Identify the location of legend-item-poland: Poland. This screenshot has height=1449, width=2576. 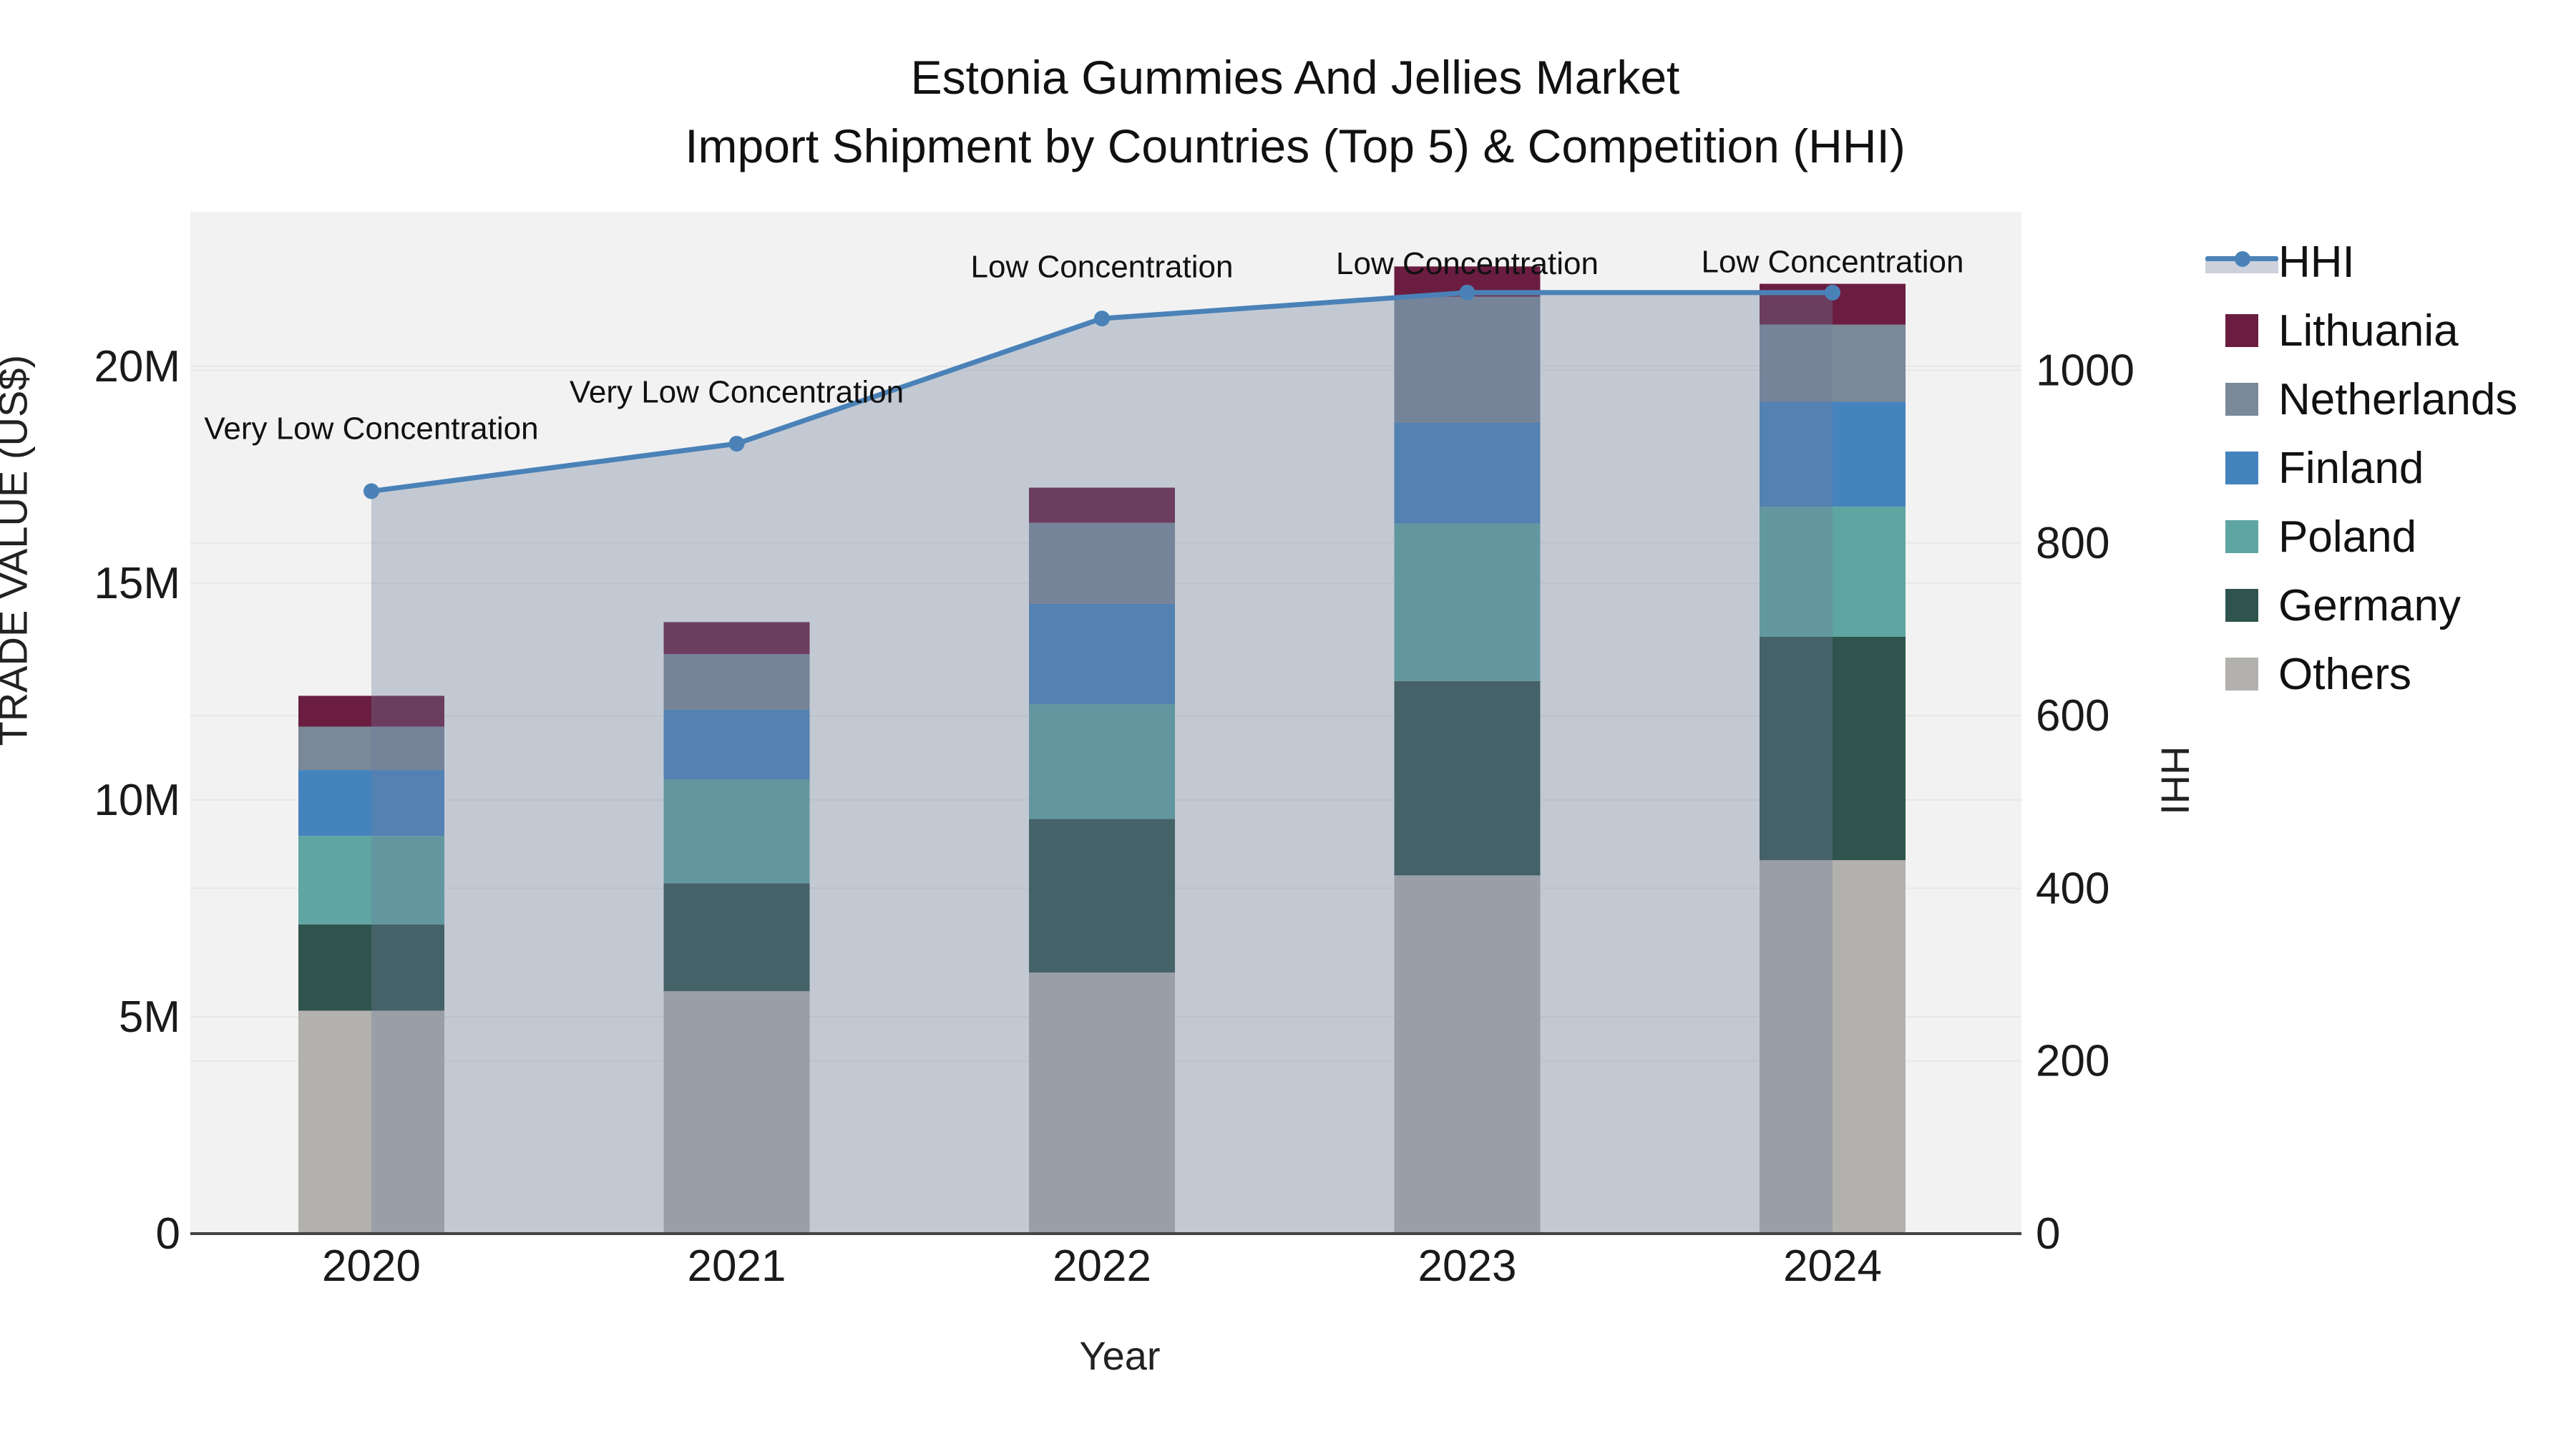
(2361, 536).